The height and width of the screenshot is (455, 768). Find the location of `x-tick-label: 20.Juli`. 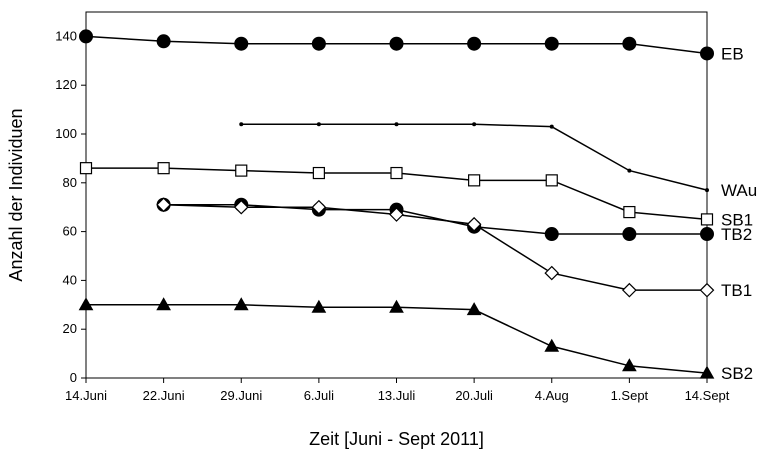

x-tick-label: 20.Juli is located at coordinates (474, 395).